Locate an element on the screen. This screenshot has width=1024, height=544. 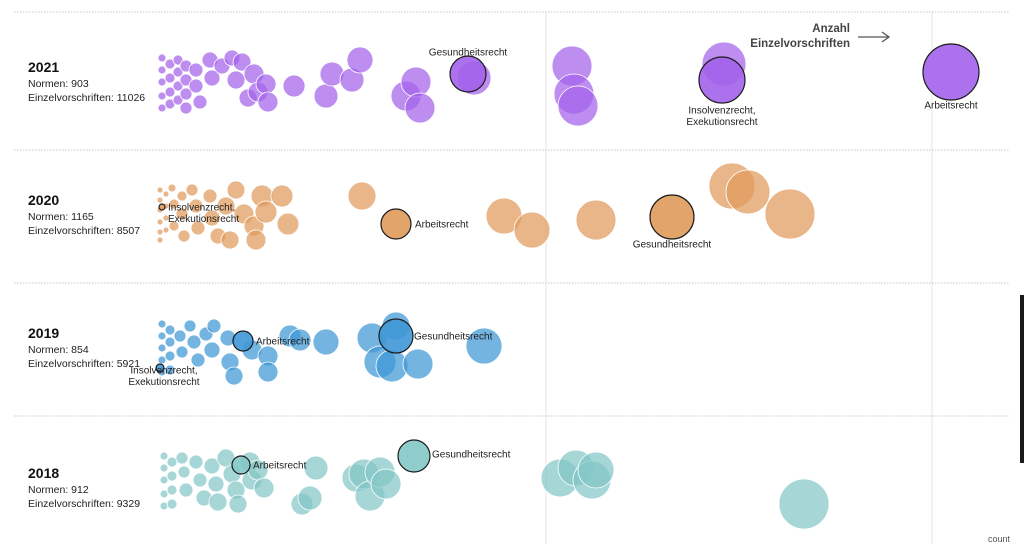
axis-title-line2: Einzelvorschriften is located at coordinates (800, 44).